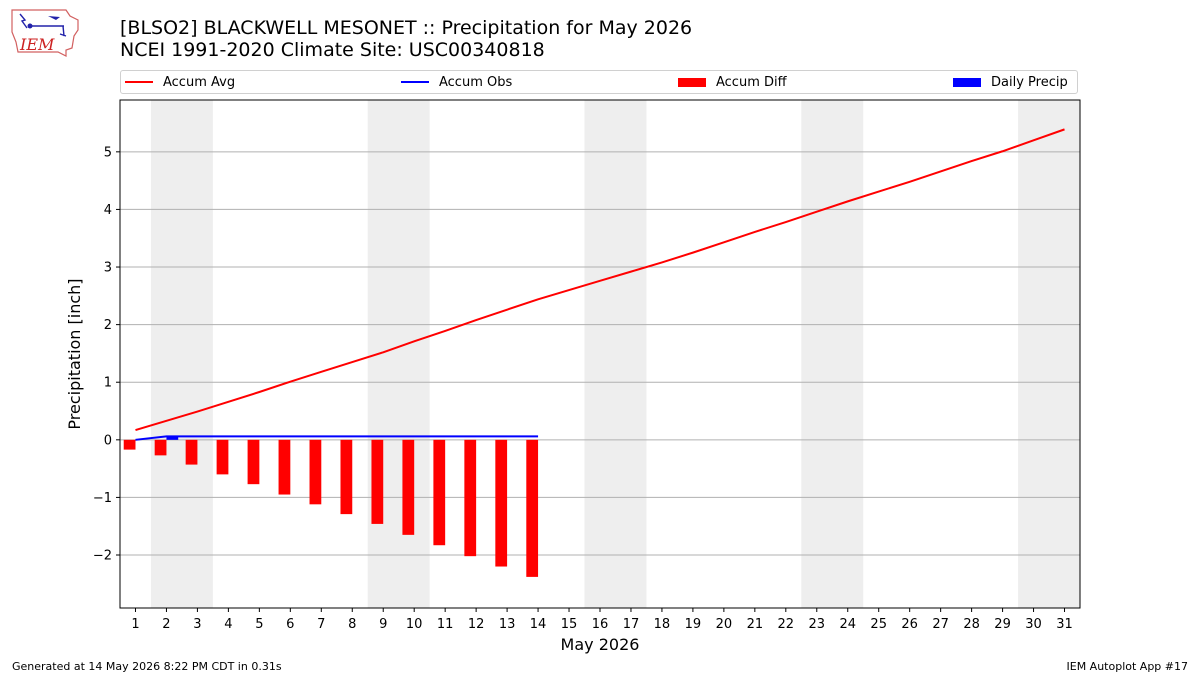  I want to click on x-tick-label: 7, so click(321, 624).